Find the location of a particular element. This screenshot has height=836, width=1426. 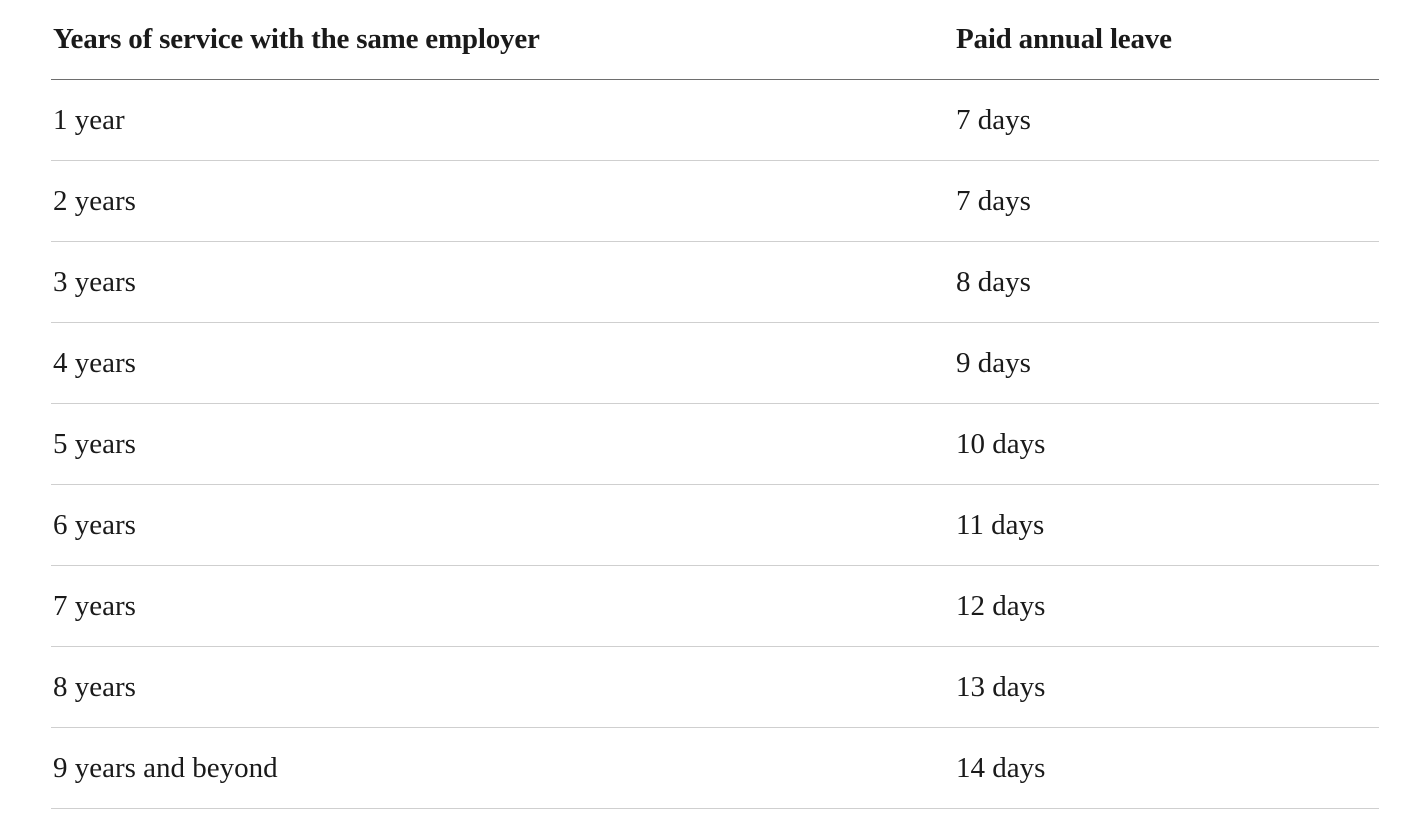

table-row: 3 years 8 days is located at coordinates (715, 282).